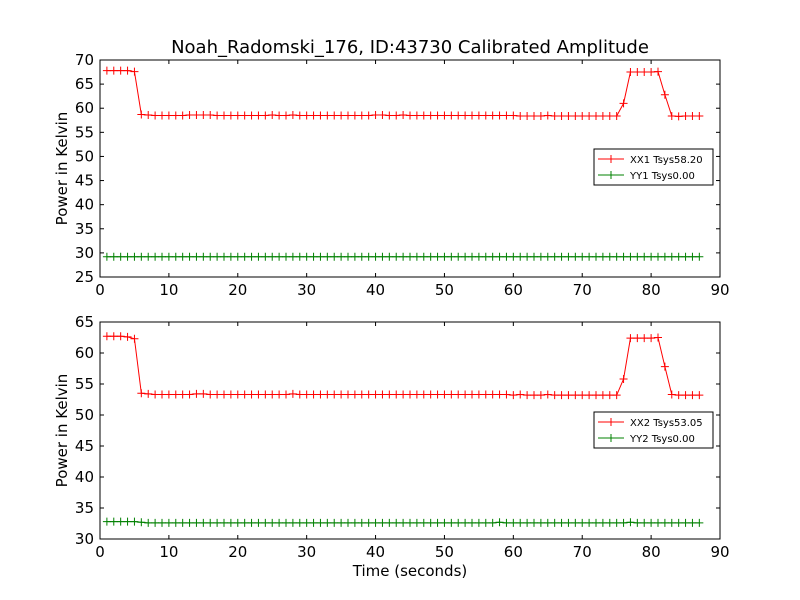  I want to click on legend-marker, so click(611, 422).